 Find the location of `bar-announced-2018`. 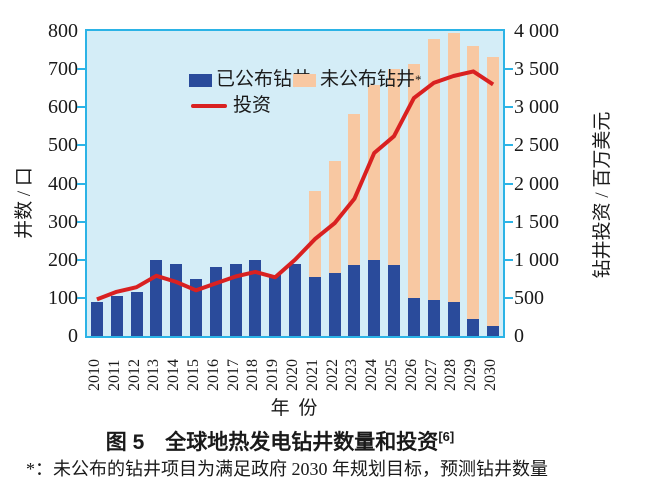

bar-announced-2018 is located at coordinates (255, 298).